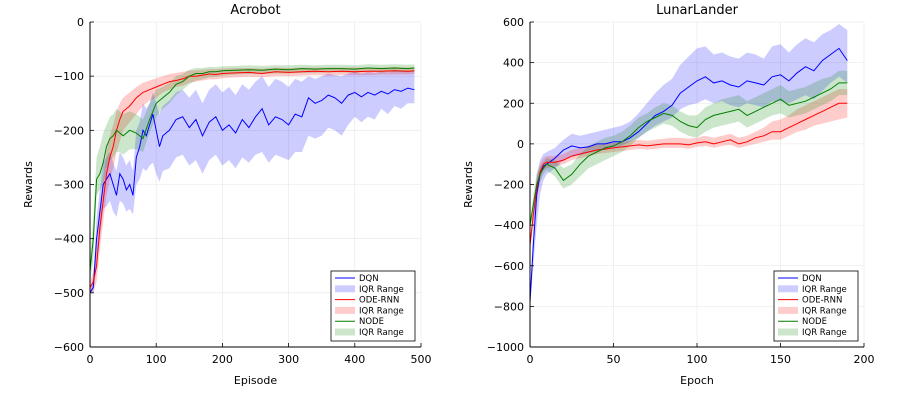  Describe the element at coordinates (255, 10) in the screenshot. I see `chart-title: Acrobot` at that location.